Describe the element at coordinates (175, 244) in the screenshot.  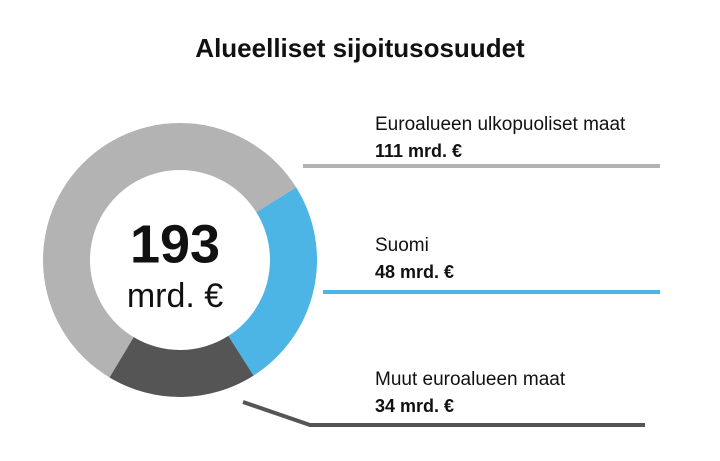
I see `center-total: 193` at that location.